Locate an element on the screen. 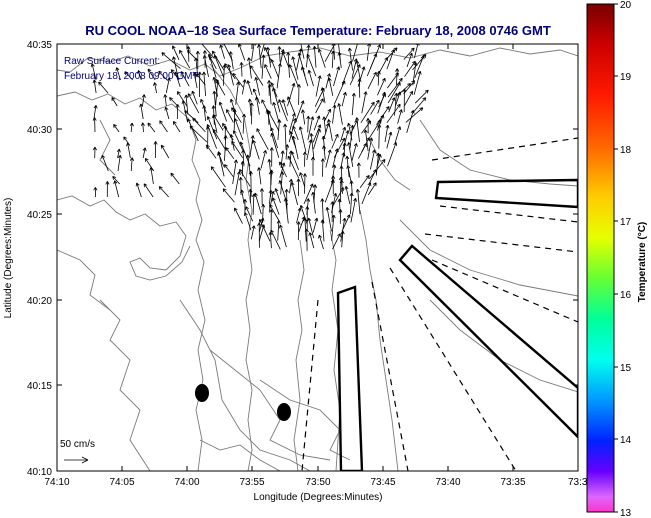 The width and height of the screenshot is (651, 518). colorbar-label: Temperature (°C) is located at coordinates (642, 262).